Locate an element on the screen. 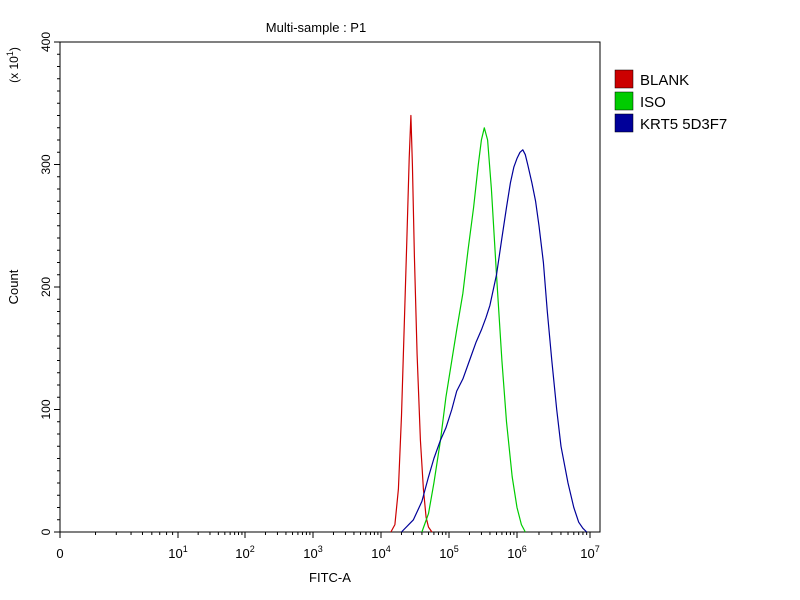 This screenshot has width=800, height=600. x-tick-label: 10¹ is located at coordinates (177, 552).